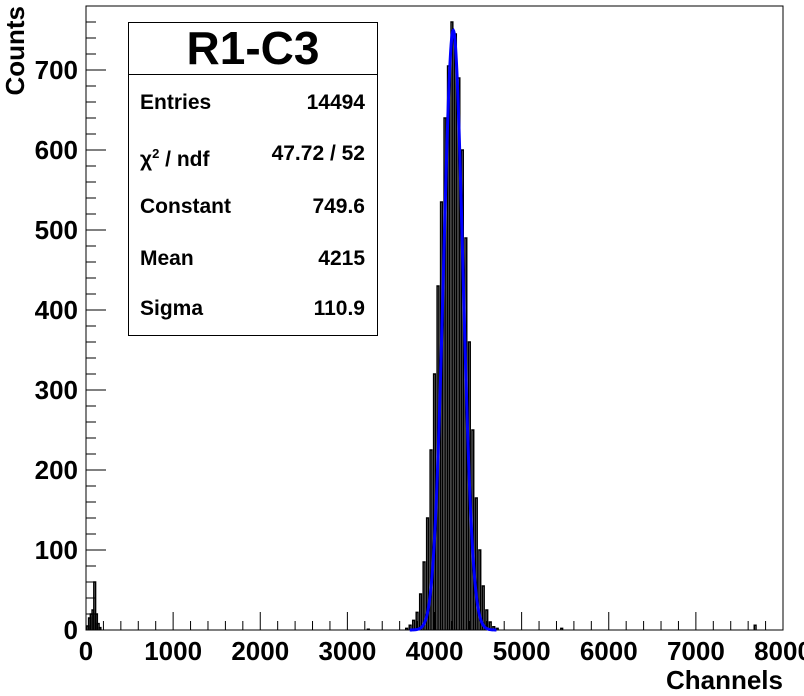  Describe the element at coordinates (347, 651) in the screenshot. I see `x-tick-label: 3000` at that location.